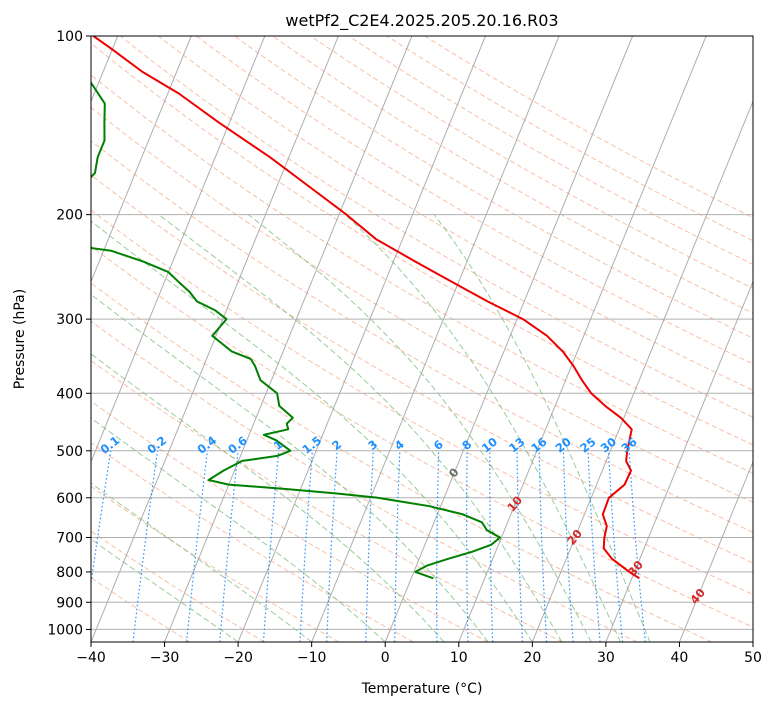  Describe the element at coordinates (69, 216) in the screenshot. I see `y-tick-label: 200` at that location.